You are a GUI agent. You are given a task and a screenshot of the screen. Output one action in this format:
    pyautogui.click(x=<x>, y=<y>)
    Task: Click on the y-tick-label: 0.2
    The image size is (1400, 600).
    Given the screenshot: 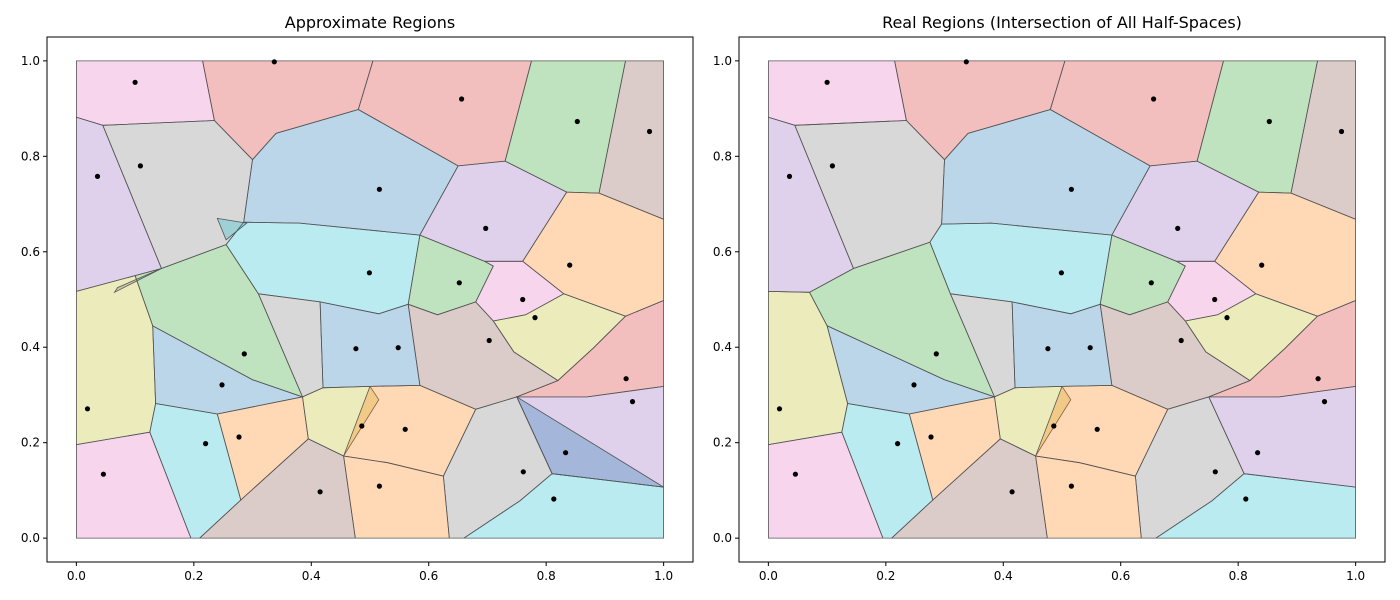 What is the action you would take?
    pyautogui.click(x=722, y=443)
    